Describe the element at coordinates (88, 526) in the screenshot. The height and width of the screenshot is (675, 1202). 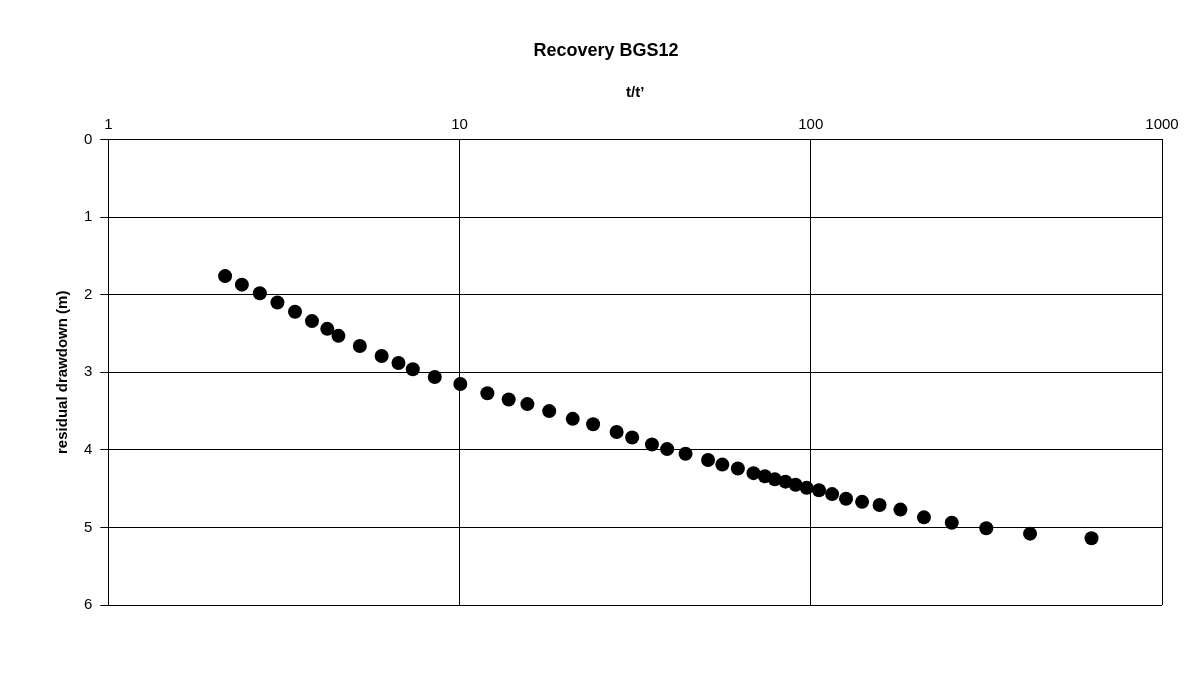
I see `y-tick-label: 5` at that location.